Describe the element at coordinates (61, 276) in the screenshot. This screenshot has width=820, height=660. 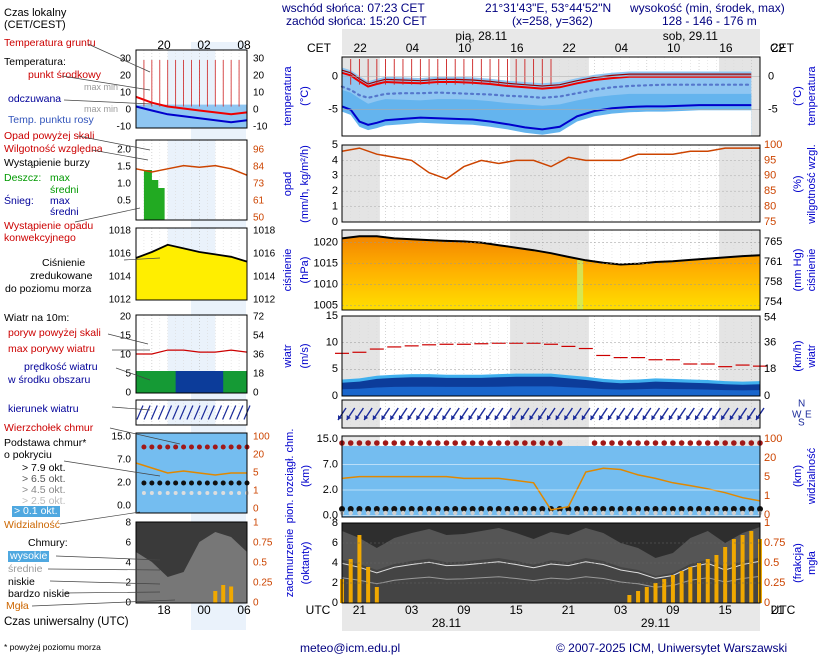
I see `legend-pressure-b: zredukowane` at that location.